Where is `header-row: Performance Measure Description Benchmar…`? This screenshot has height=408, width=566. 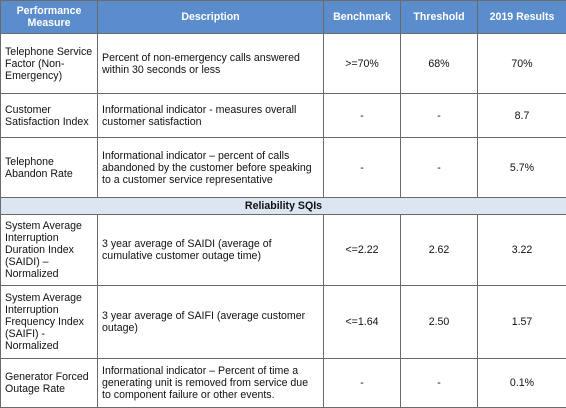
header-row: Performance Measure Description Benchmar… is located at coordinates (283, 17).